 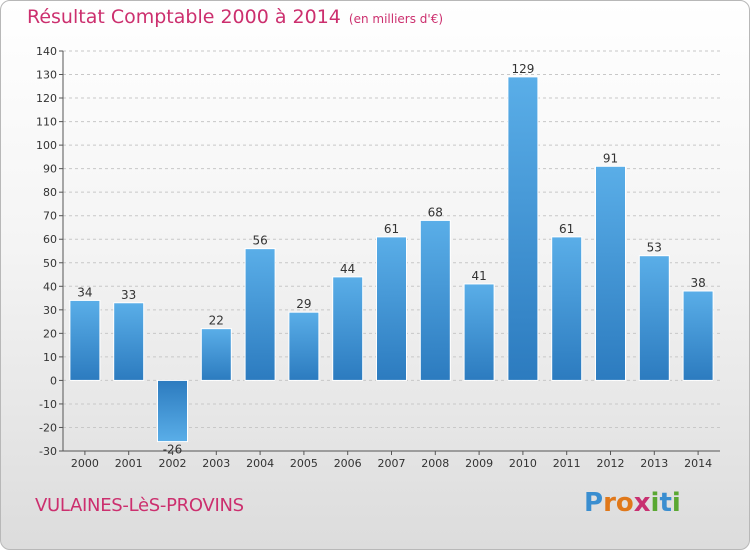 I want to click on x-tick-label: 2006, so click(x=348, y=463).